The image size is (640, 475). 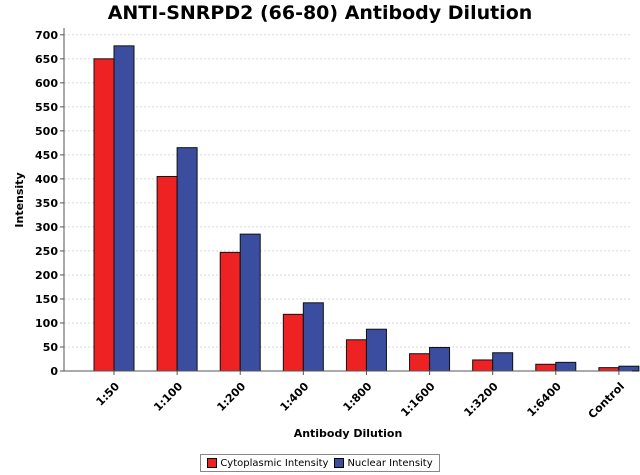 I want to click on y-tick-label: 450, so click(x=46, y=155).